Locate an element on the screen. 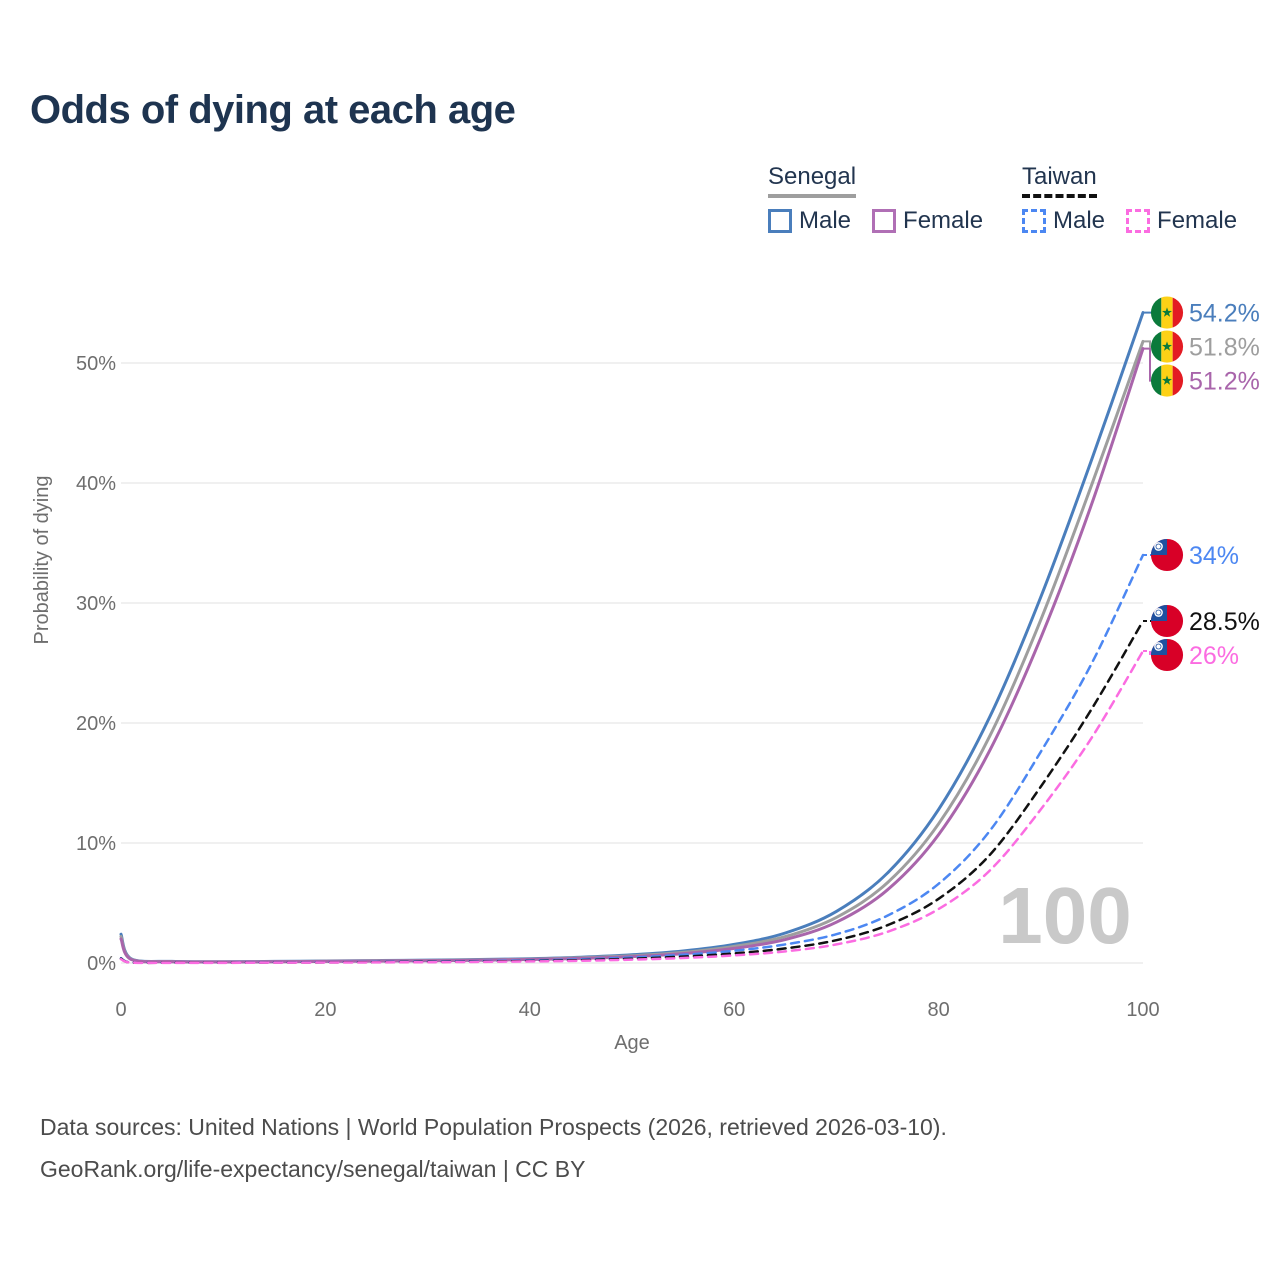 The image size is (1280, 1280). end-label-taiwan-female: 26% is located at coordinates (1214, 656).